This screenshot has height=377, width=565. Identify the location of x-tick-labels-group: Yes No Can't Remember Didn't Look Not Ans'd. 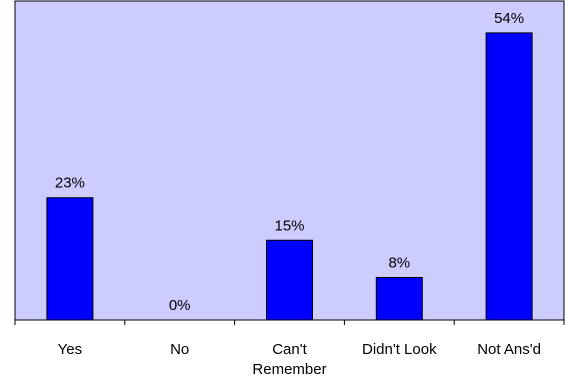
(299, 359).